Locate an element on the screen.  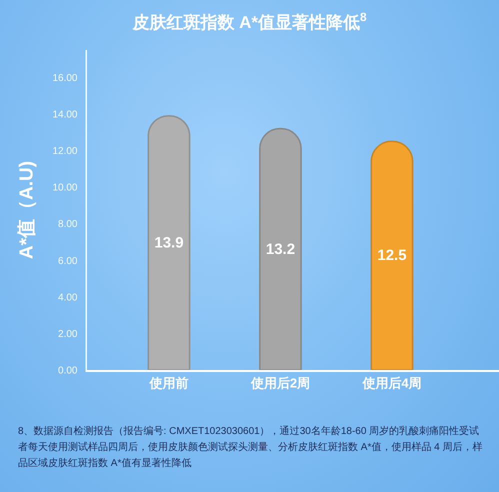
x-tick-label: 使用前 is located at coordinates (168, 383).